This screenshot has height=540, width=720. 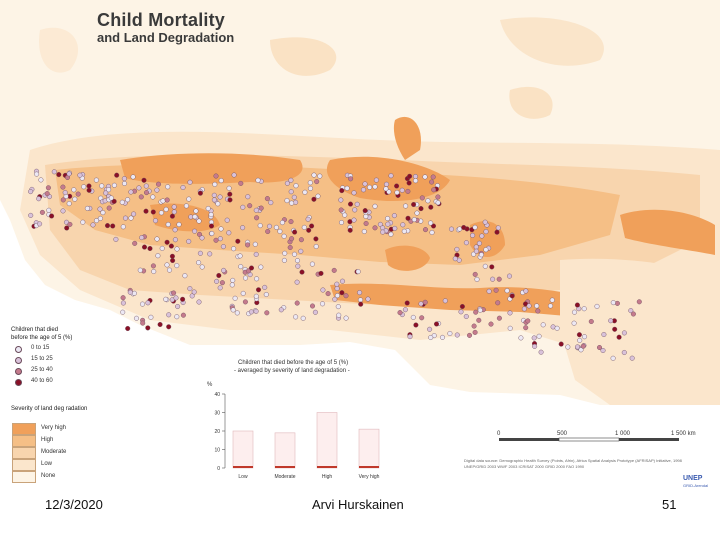 What do you see at coordinates (640, 331) in the screenshot?
I see `band-low-south` at bounding box center [640, 331].